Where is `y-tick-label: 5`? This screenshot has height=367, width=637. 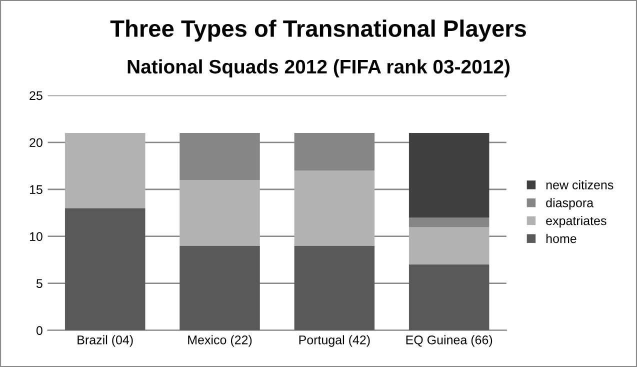 y-tick-label: 5 is located at coordinates (39, 283).